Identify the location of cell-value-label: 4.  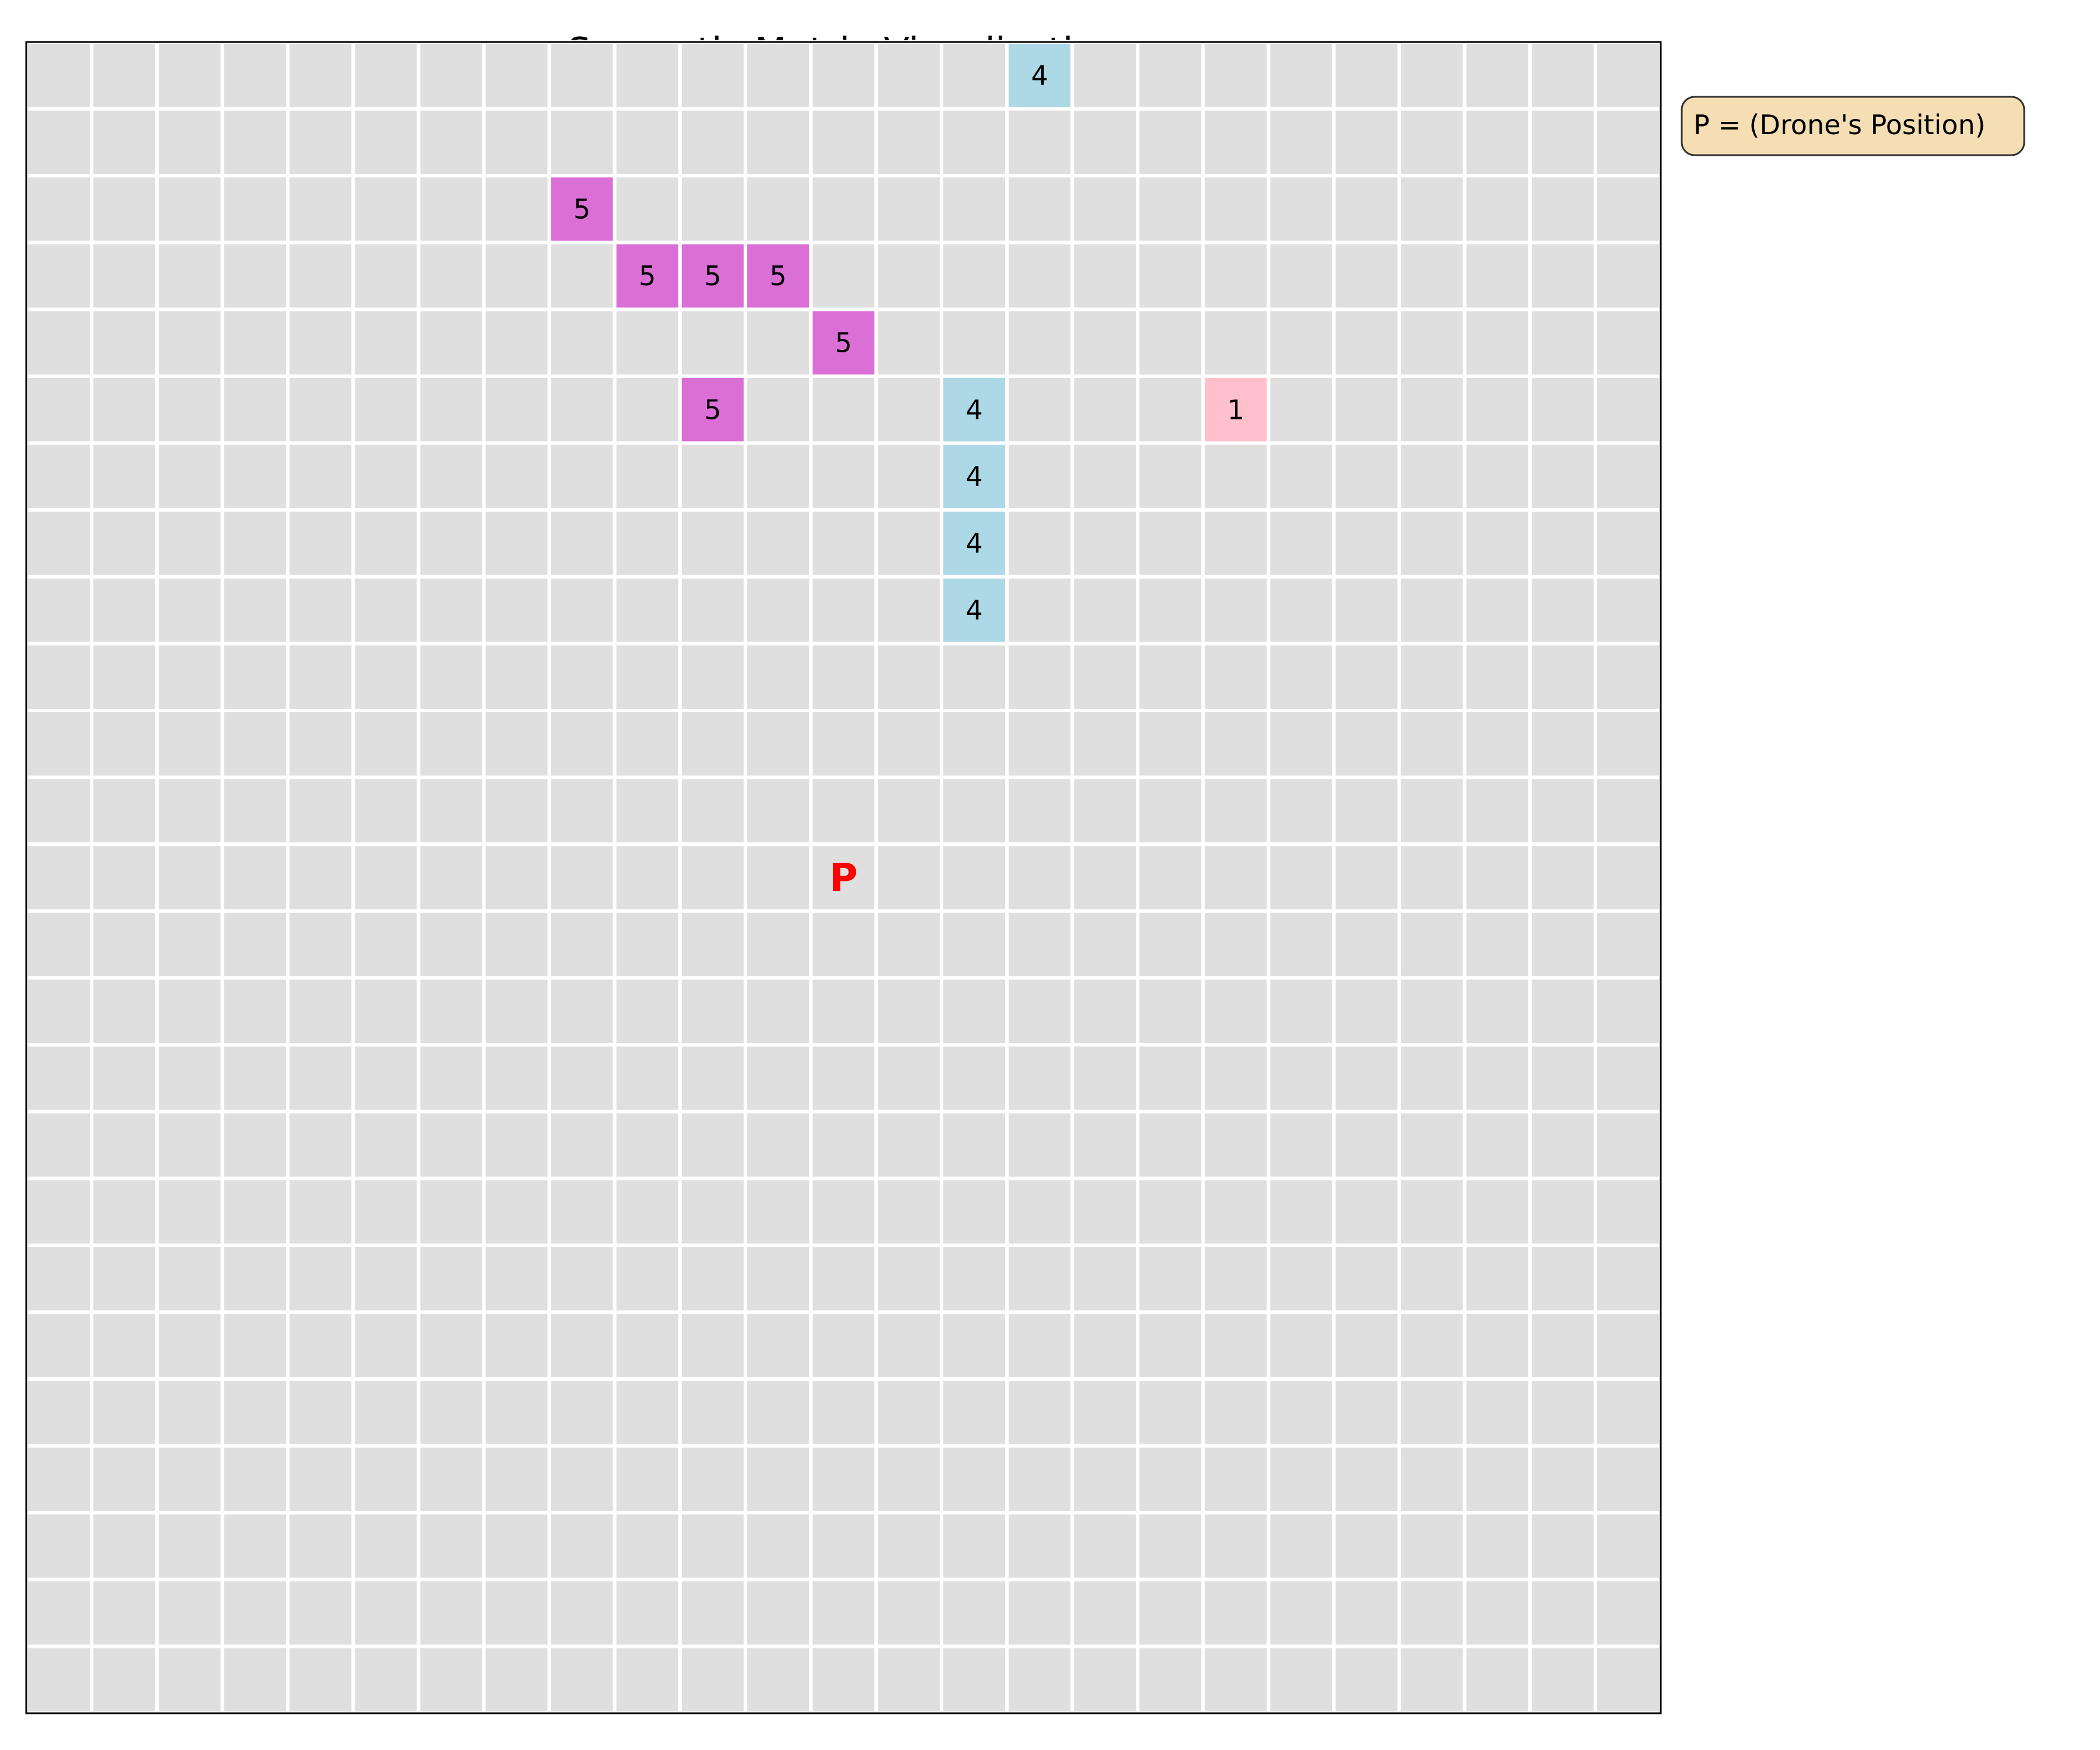
(974, 543).